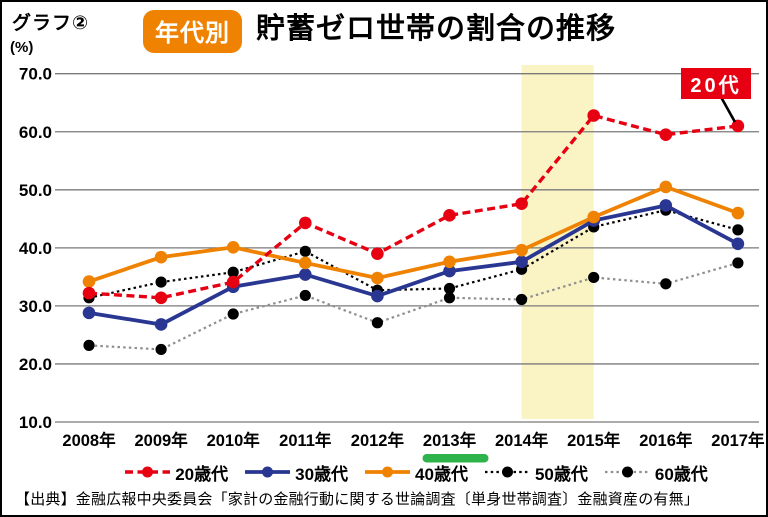 The width and height of the screenshot is (768, 517). Describe the element at coordinates (35, 306) in the screenshot. I see `y-axis-tick-label: 30.0` at that location.